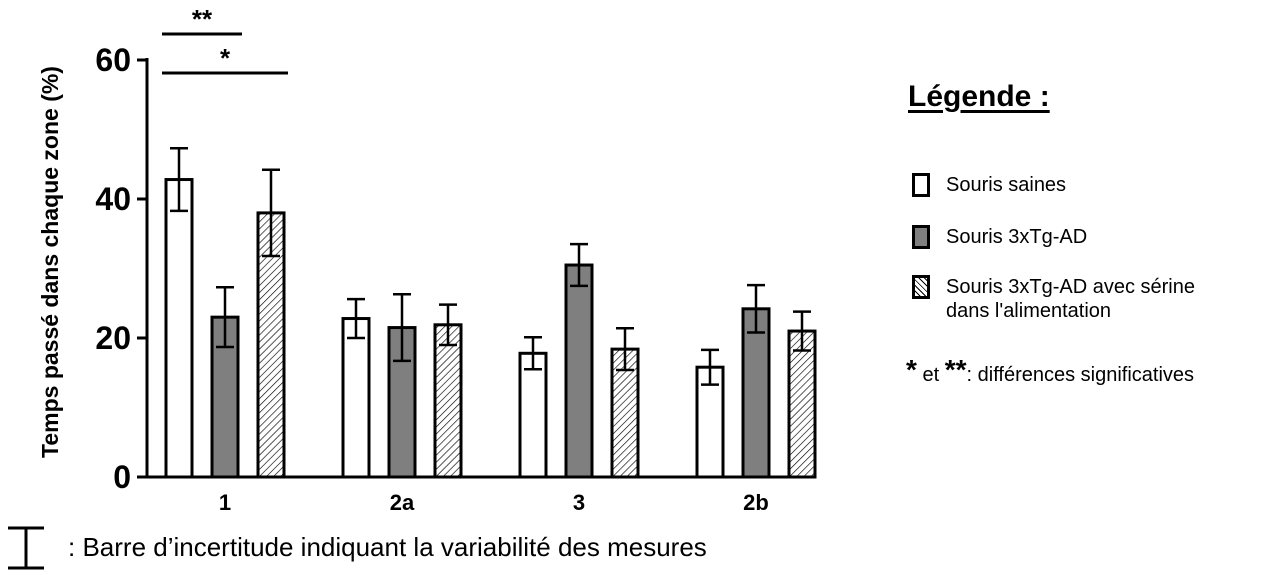 The image size is (1285, 575). I want to click on y-axis-label: Temps passé dans chaque zone (%), so click(50, 262).